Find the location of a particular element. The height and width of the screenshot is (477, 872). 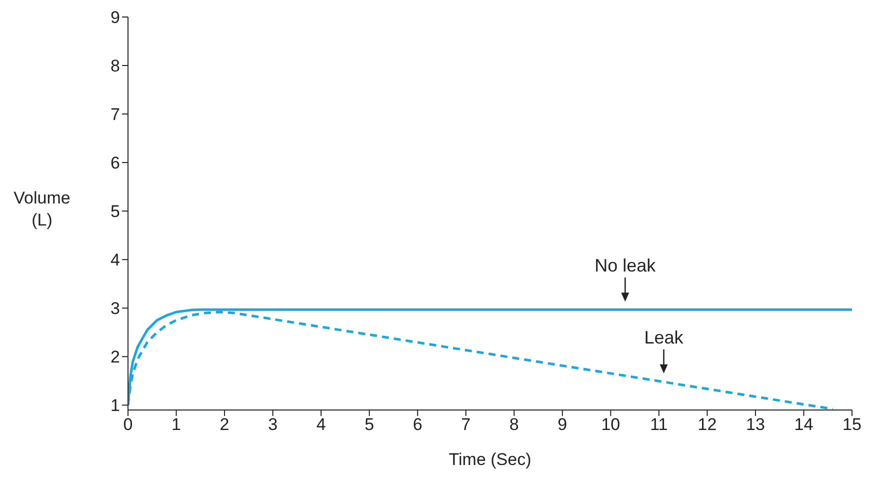

x-tick-label: 10 is located at coordinates (610, 424).